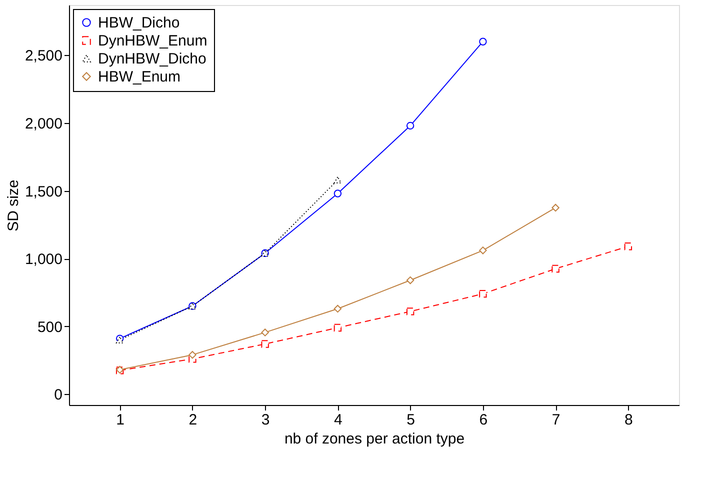  What do you see at coordinates (43, 259) in the screenshot?
I see `y-tick-label: 1,000` at bounding box center [43, 259].